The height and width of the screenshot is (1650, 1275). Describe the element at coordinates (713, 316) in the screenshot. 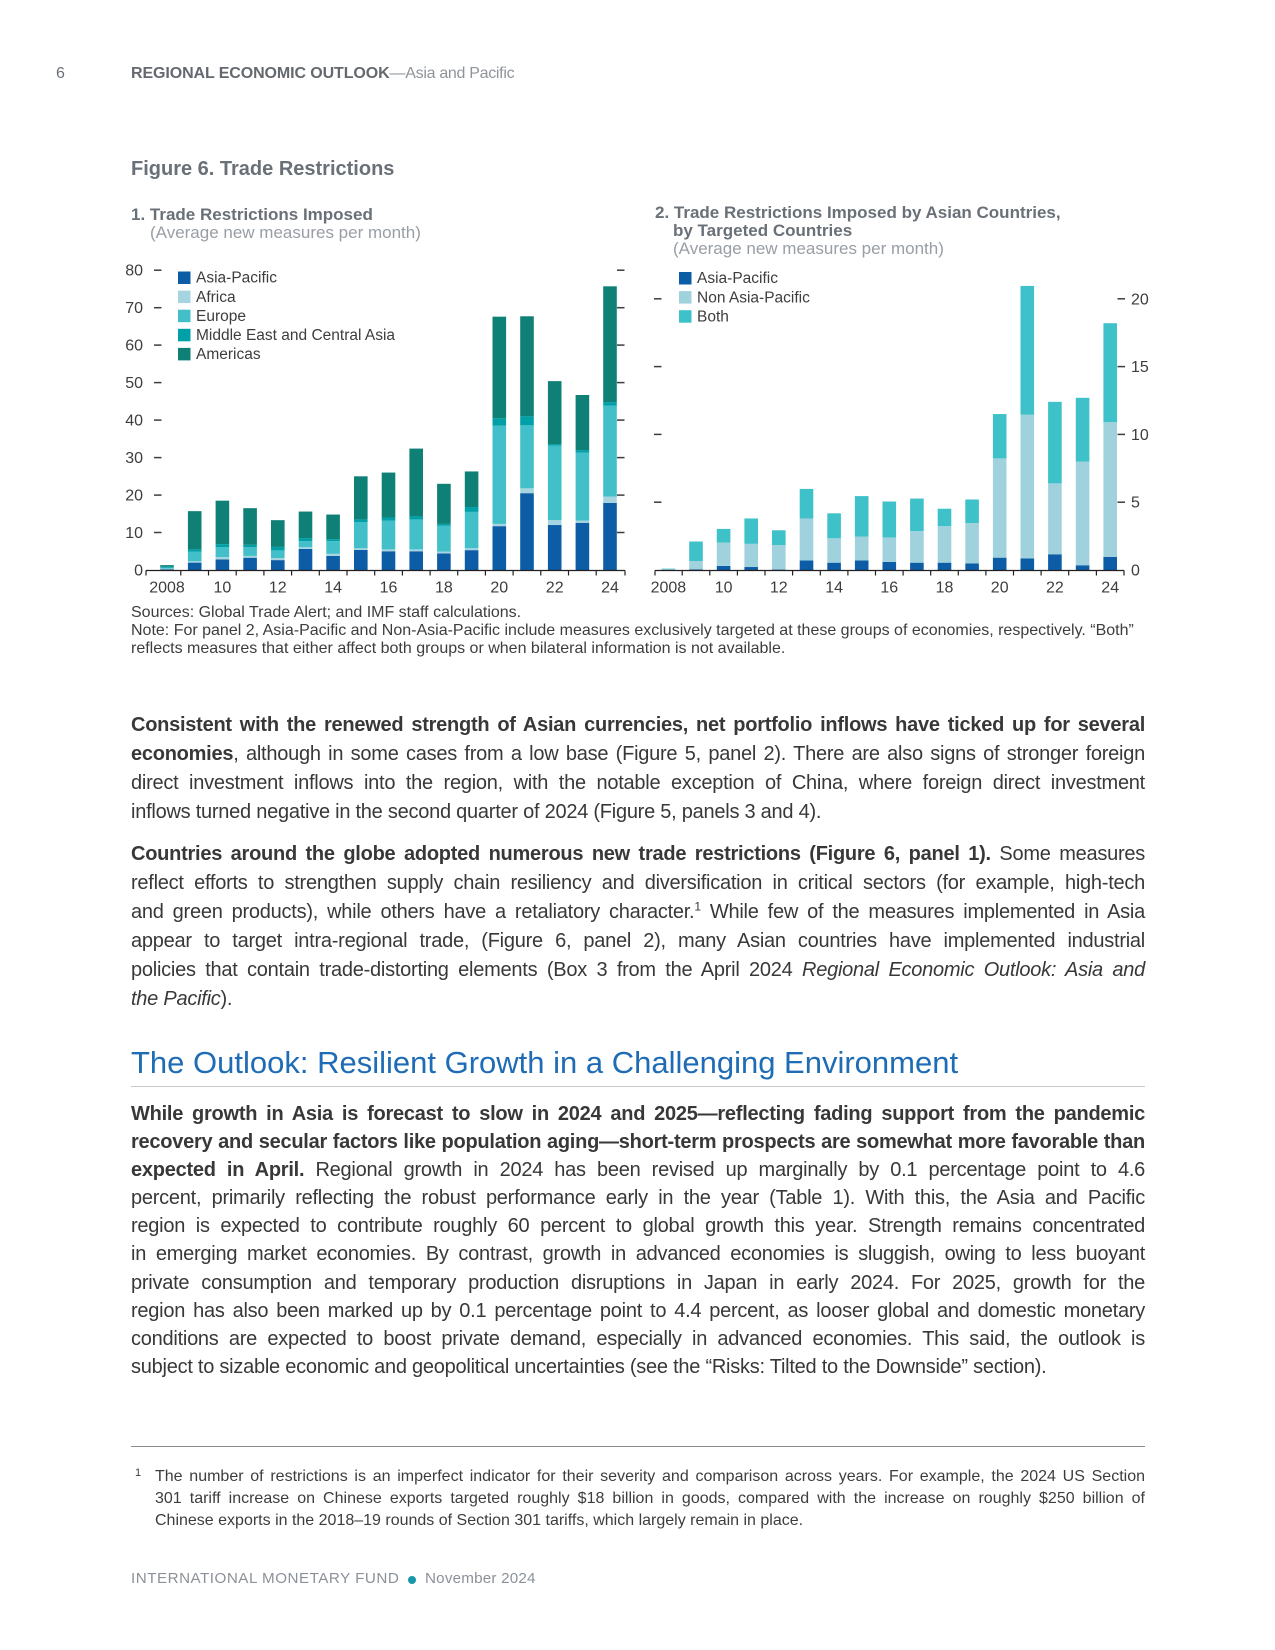

I see `svg-text: Both` at that location.